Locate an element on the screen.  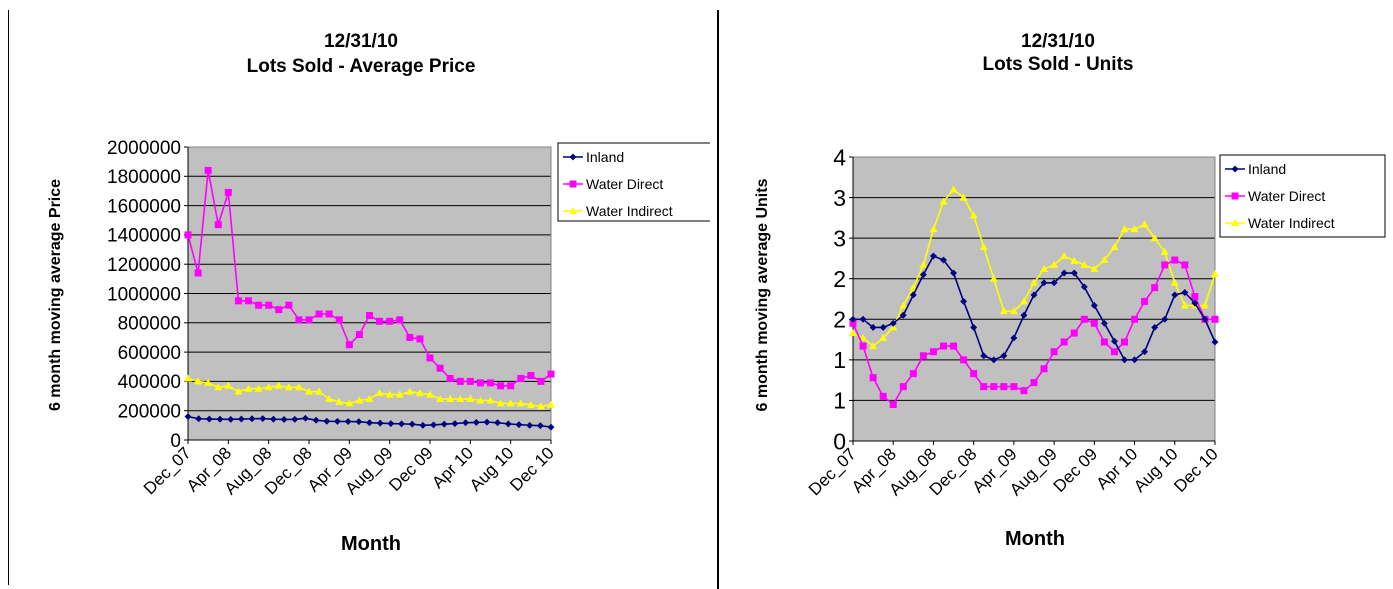
x-tick-label: Dec 10 is located at coordinates (532, 469).